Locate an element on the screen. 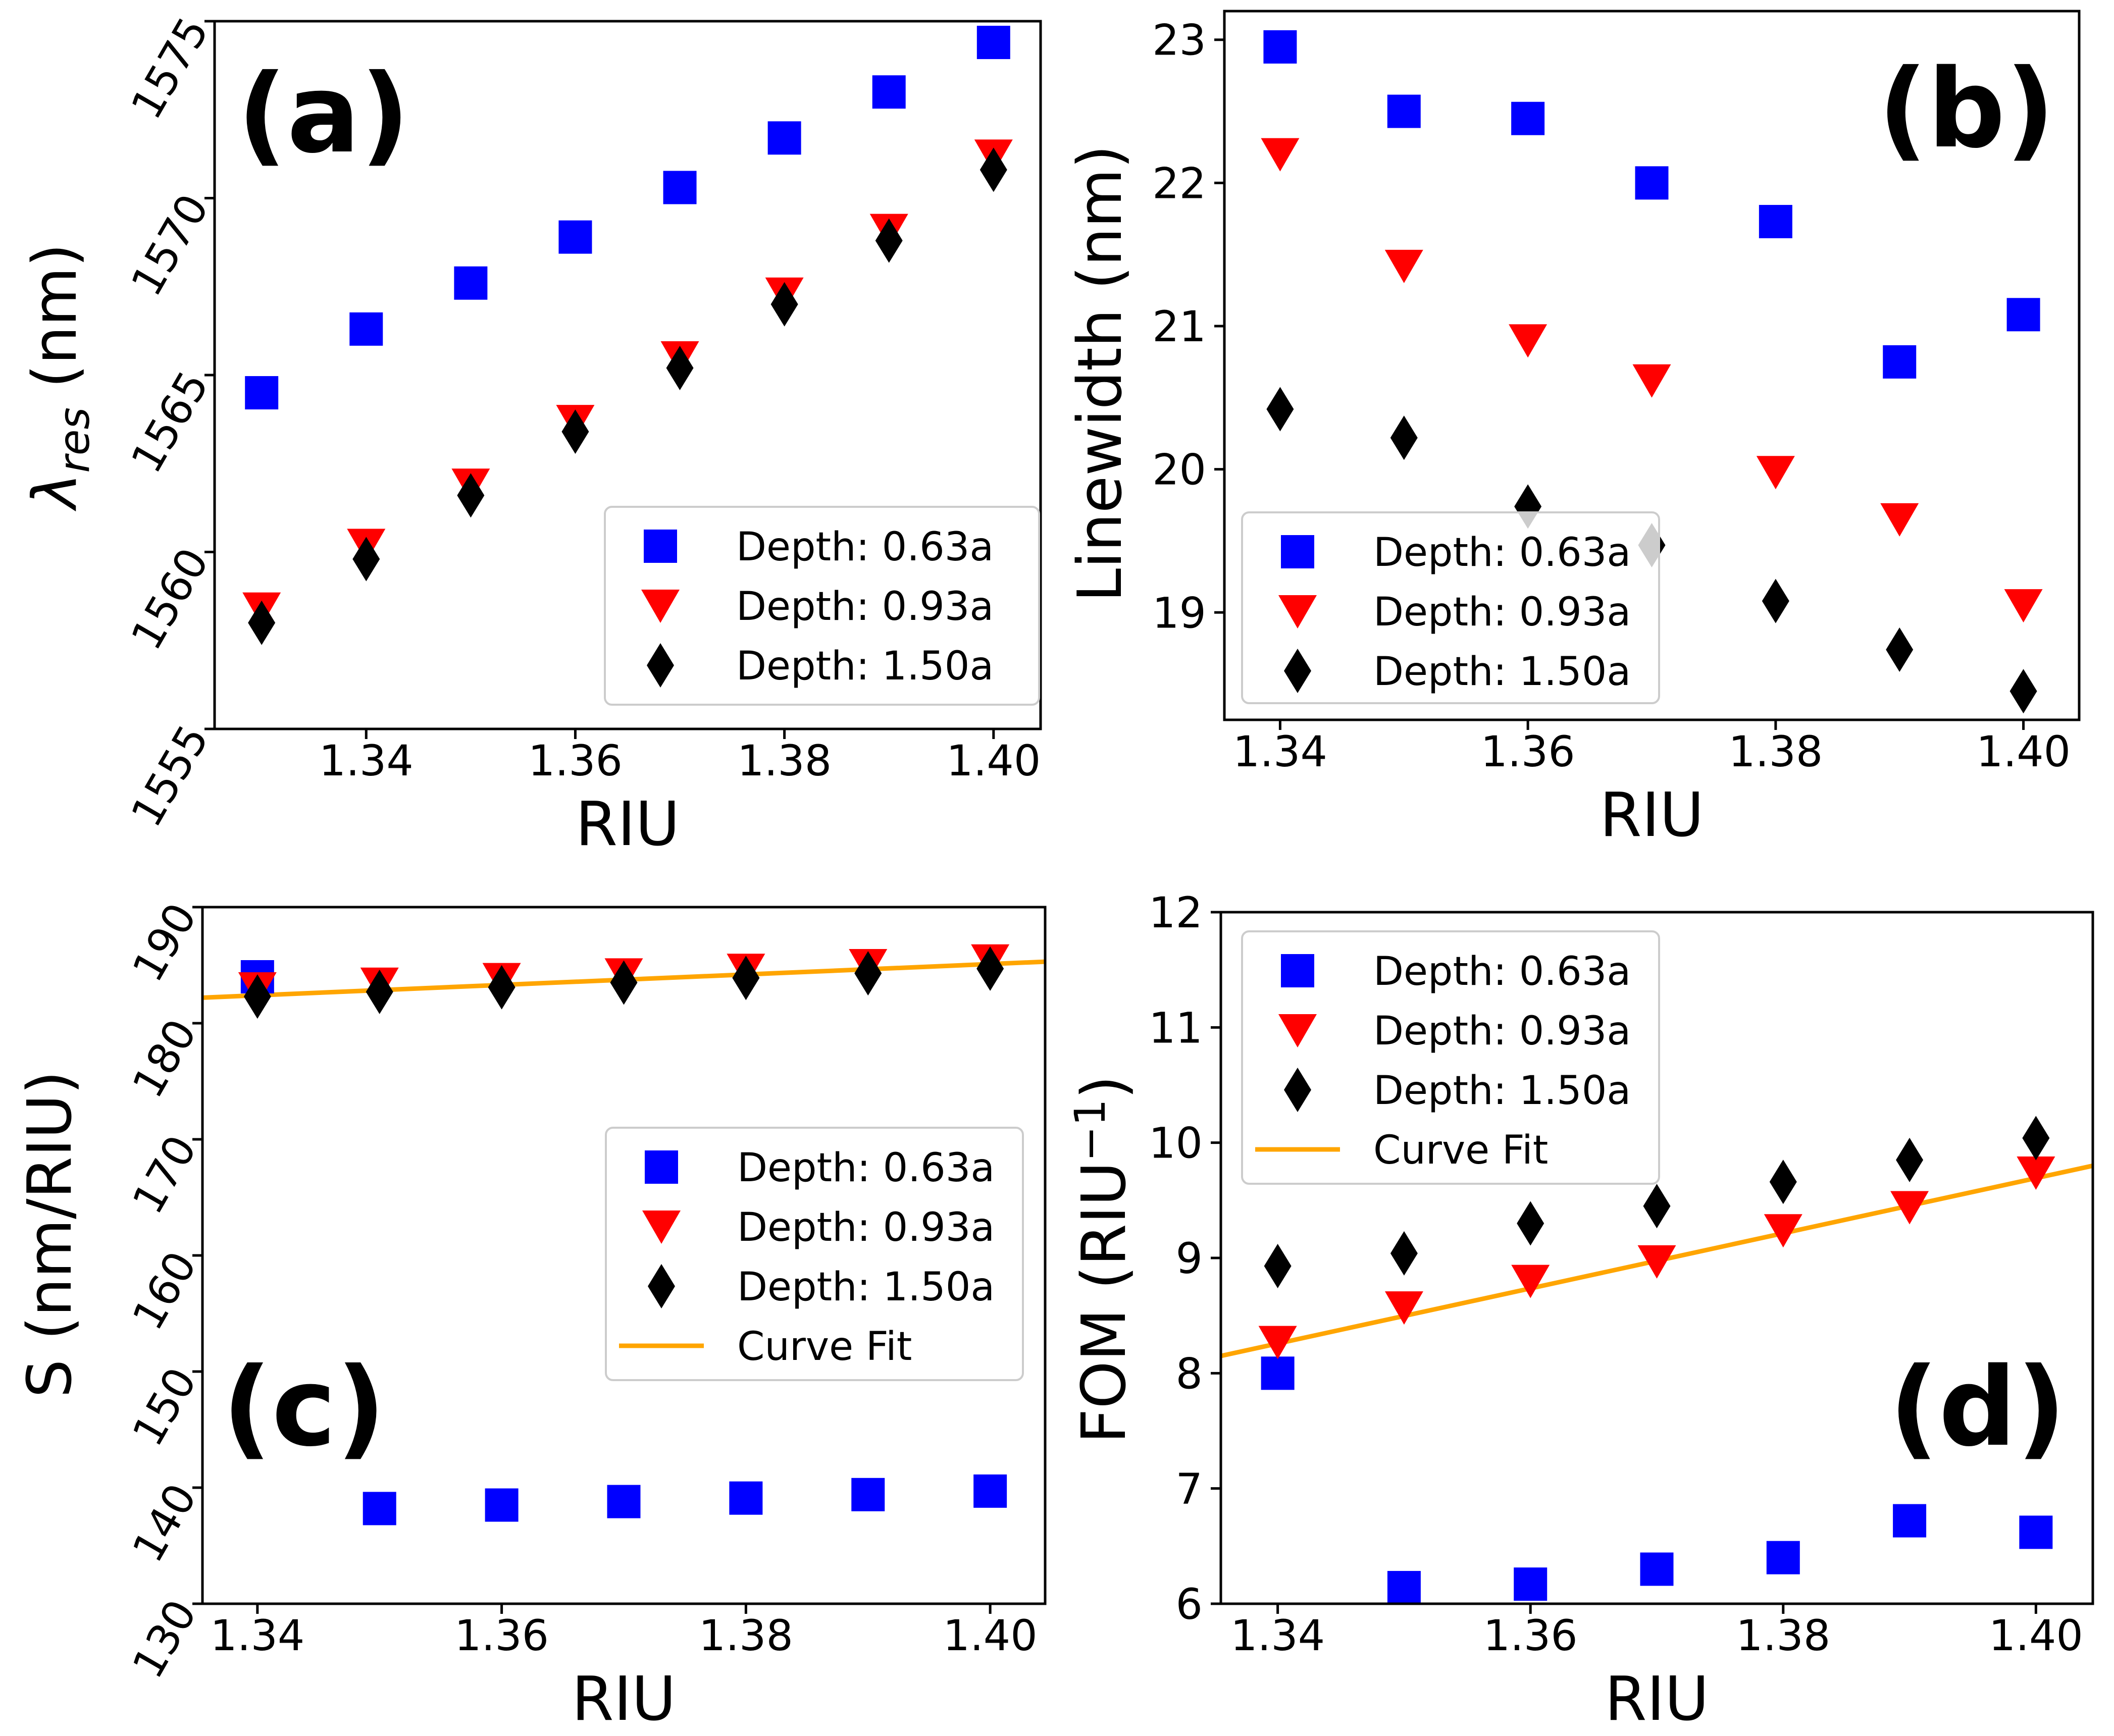 This screenshot has width=2114, height=1736. y-axis-label-tail: (nm) is located at coordinates (55, 325).